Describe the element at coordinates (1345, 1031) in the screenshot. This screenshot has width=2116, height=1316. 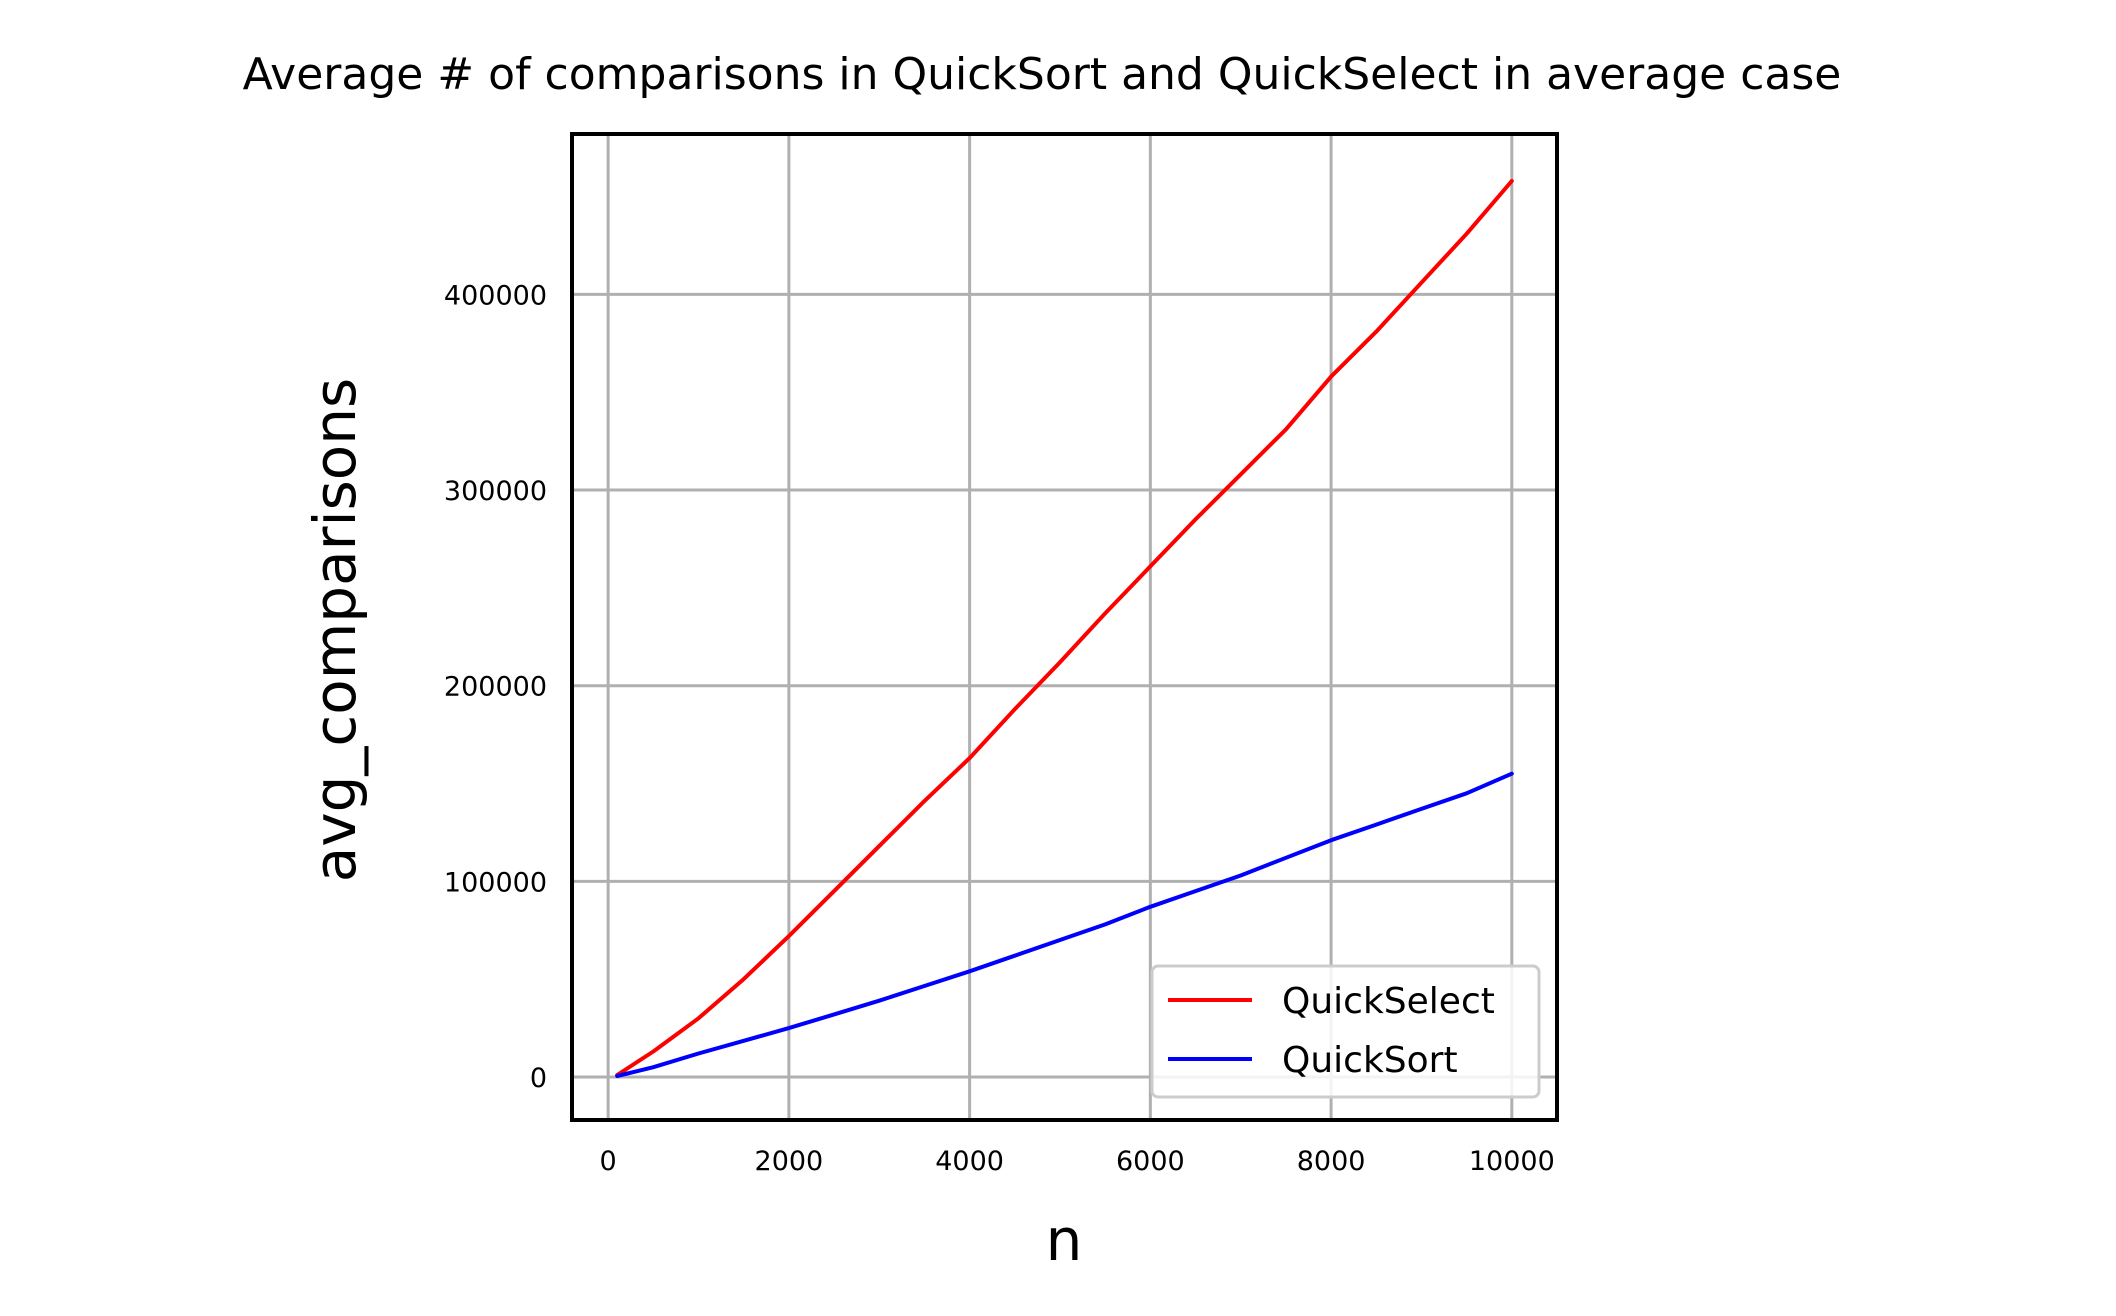
I see `legend: QuickSelect QuickSort` at that location.